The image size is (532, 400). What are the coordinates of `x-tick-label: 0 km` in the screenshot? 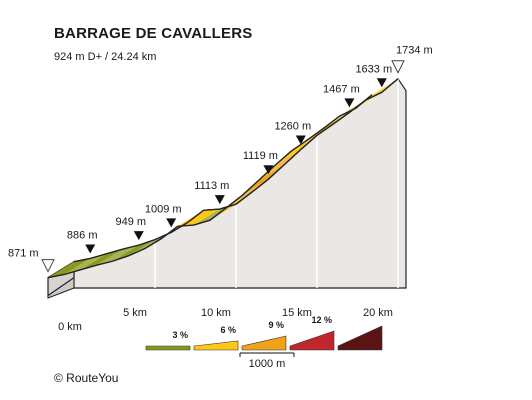 It's located at (70, 327).